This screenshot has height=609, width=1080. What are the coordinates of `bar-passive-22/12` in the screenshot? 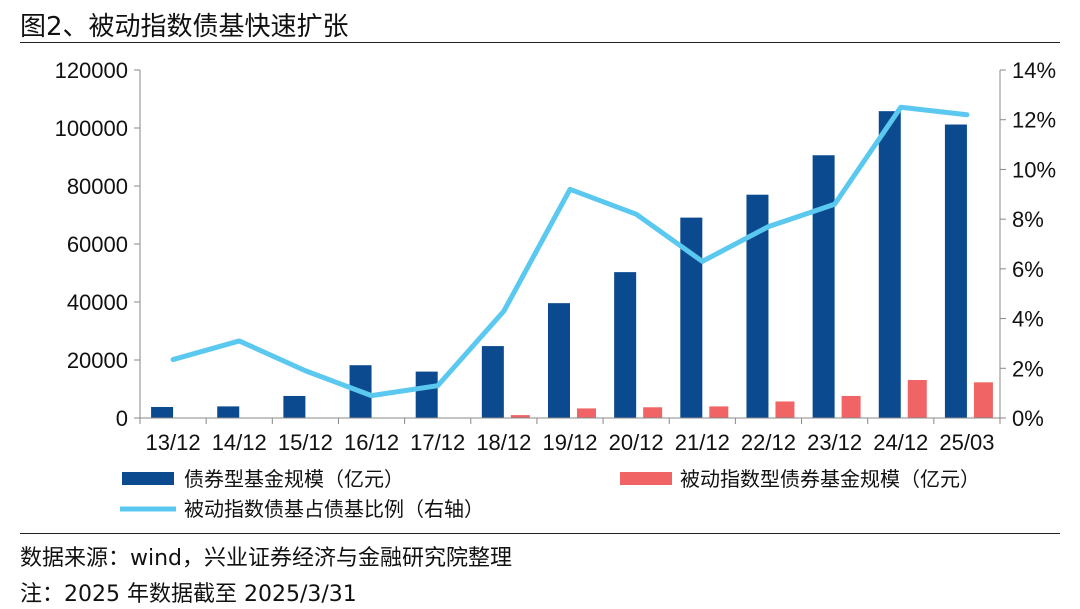 It's located at (785, 409).